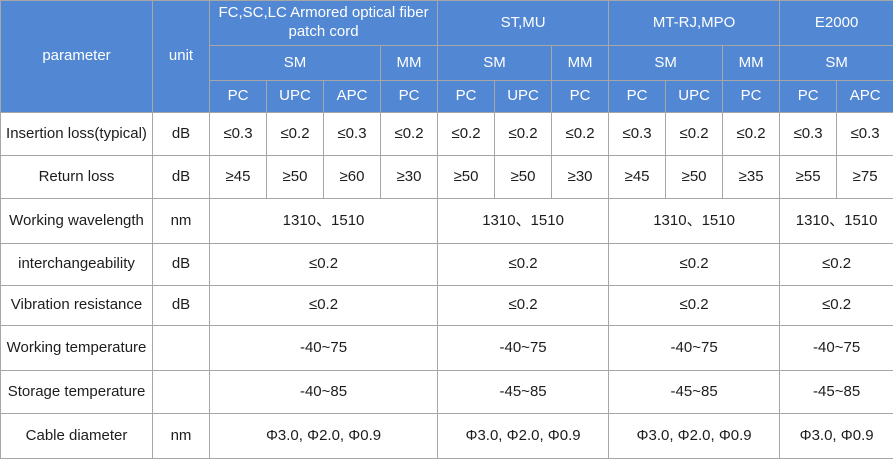 The image size is (893, 459). Describe the element at coordinates (865, 177) in the screenshot. I see `value-cell: ≥75` at that location.